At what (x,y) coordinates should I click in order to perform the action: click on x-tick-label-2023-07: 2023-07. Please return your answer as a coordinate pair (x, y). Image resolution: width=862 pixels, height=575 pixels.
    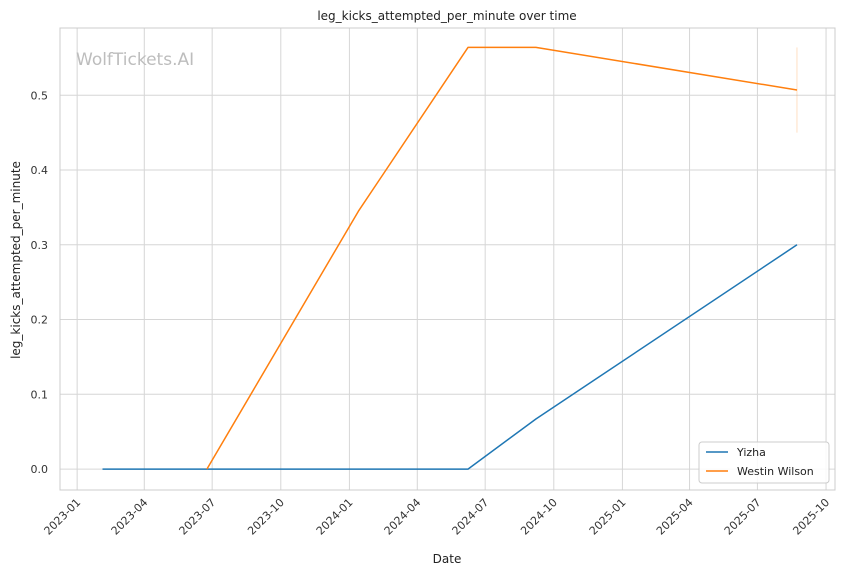
    Looking at the image, I should click on (198, 517).